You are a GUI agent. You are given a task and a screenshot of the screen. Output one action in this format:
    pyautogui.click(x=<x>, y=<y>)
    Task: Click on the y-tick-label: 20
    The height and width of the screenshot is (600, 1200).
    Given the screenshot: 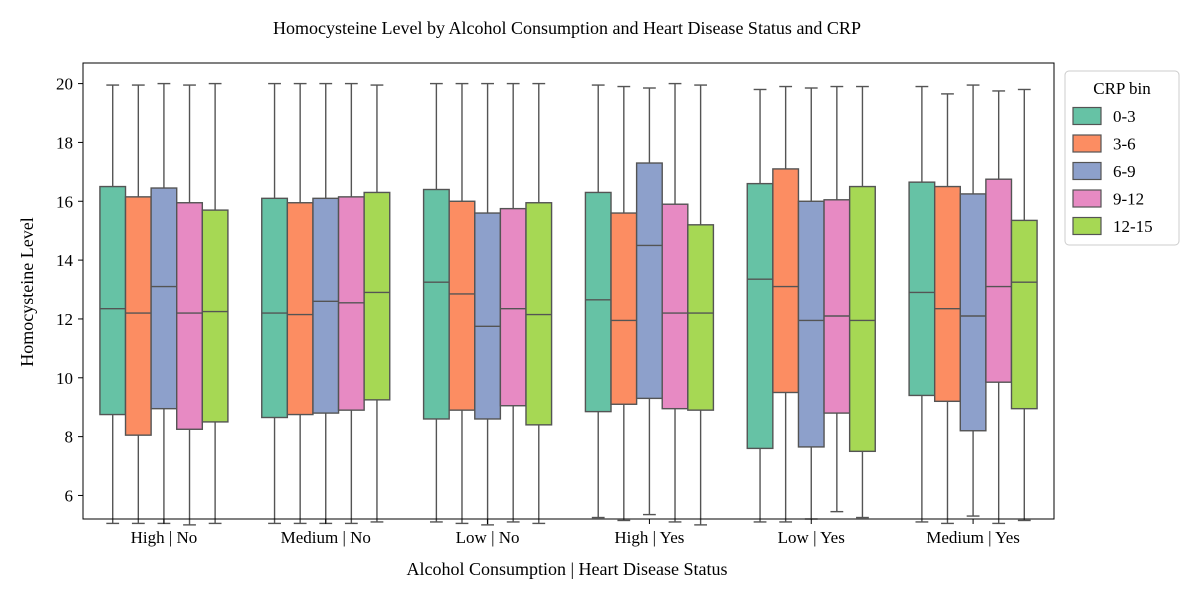 What is the action you would take?
    pyautogui.click(x=64, y=84)
    